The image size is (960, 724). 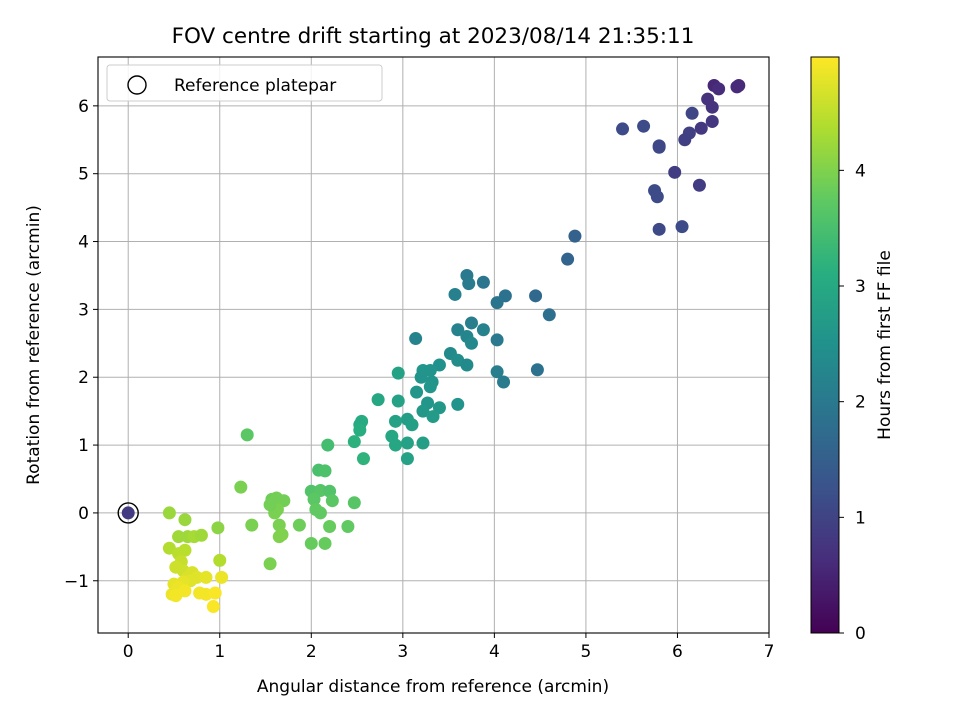 What do you see at coordinates (83, 446) in the screenshot?
I see `y-tick-label: 1` at bounding box center [83, 446].